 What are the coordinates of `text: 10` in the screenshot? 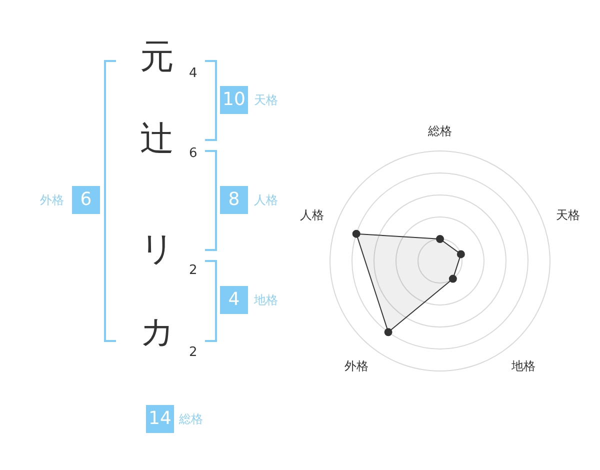 It's located at (234, 100).